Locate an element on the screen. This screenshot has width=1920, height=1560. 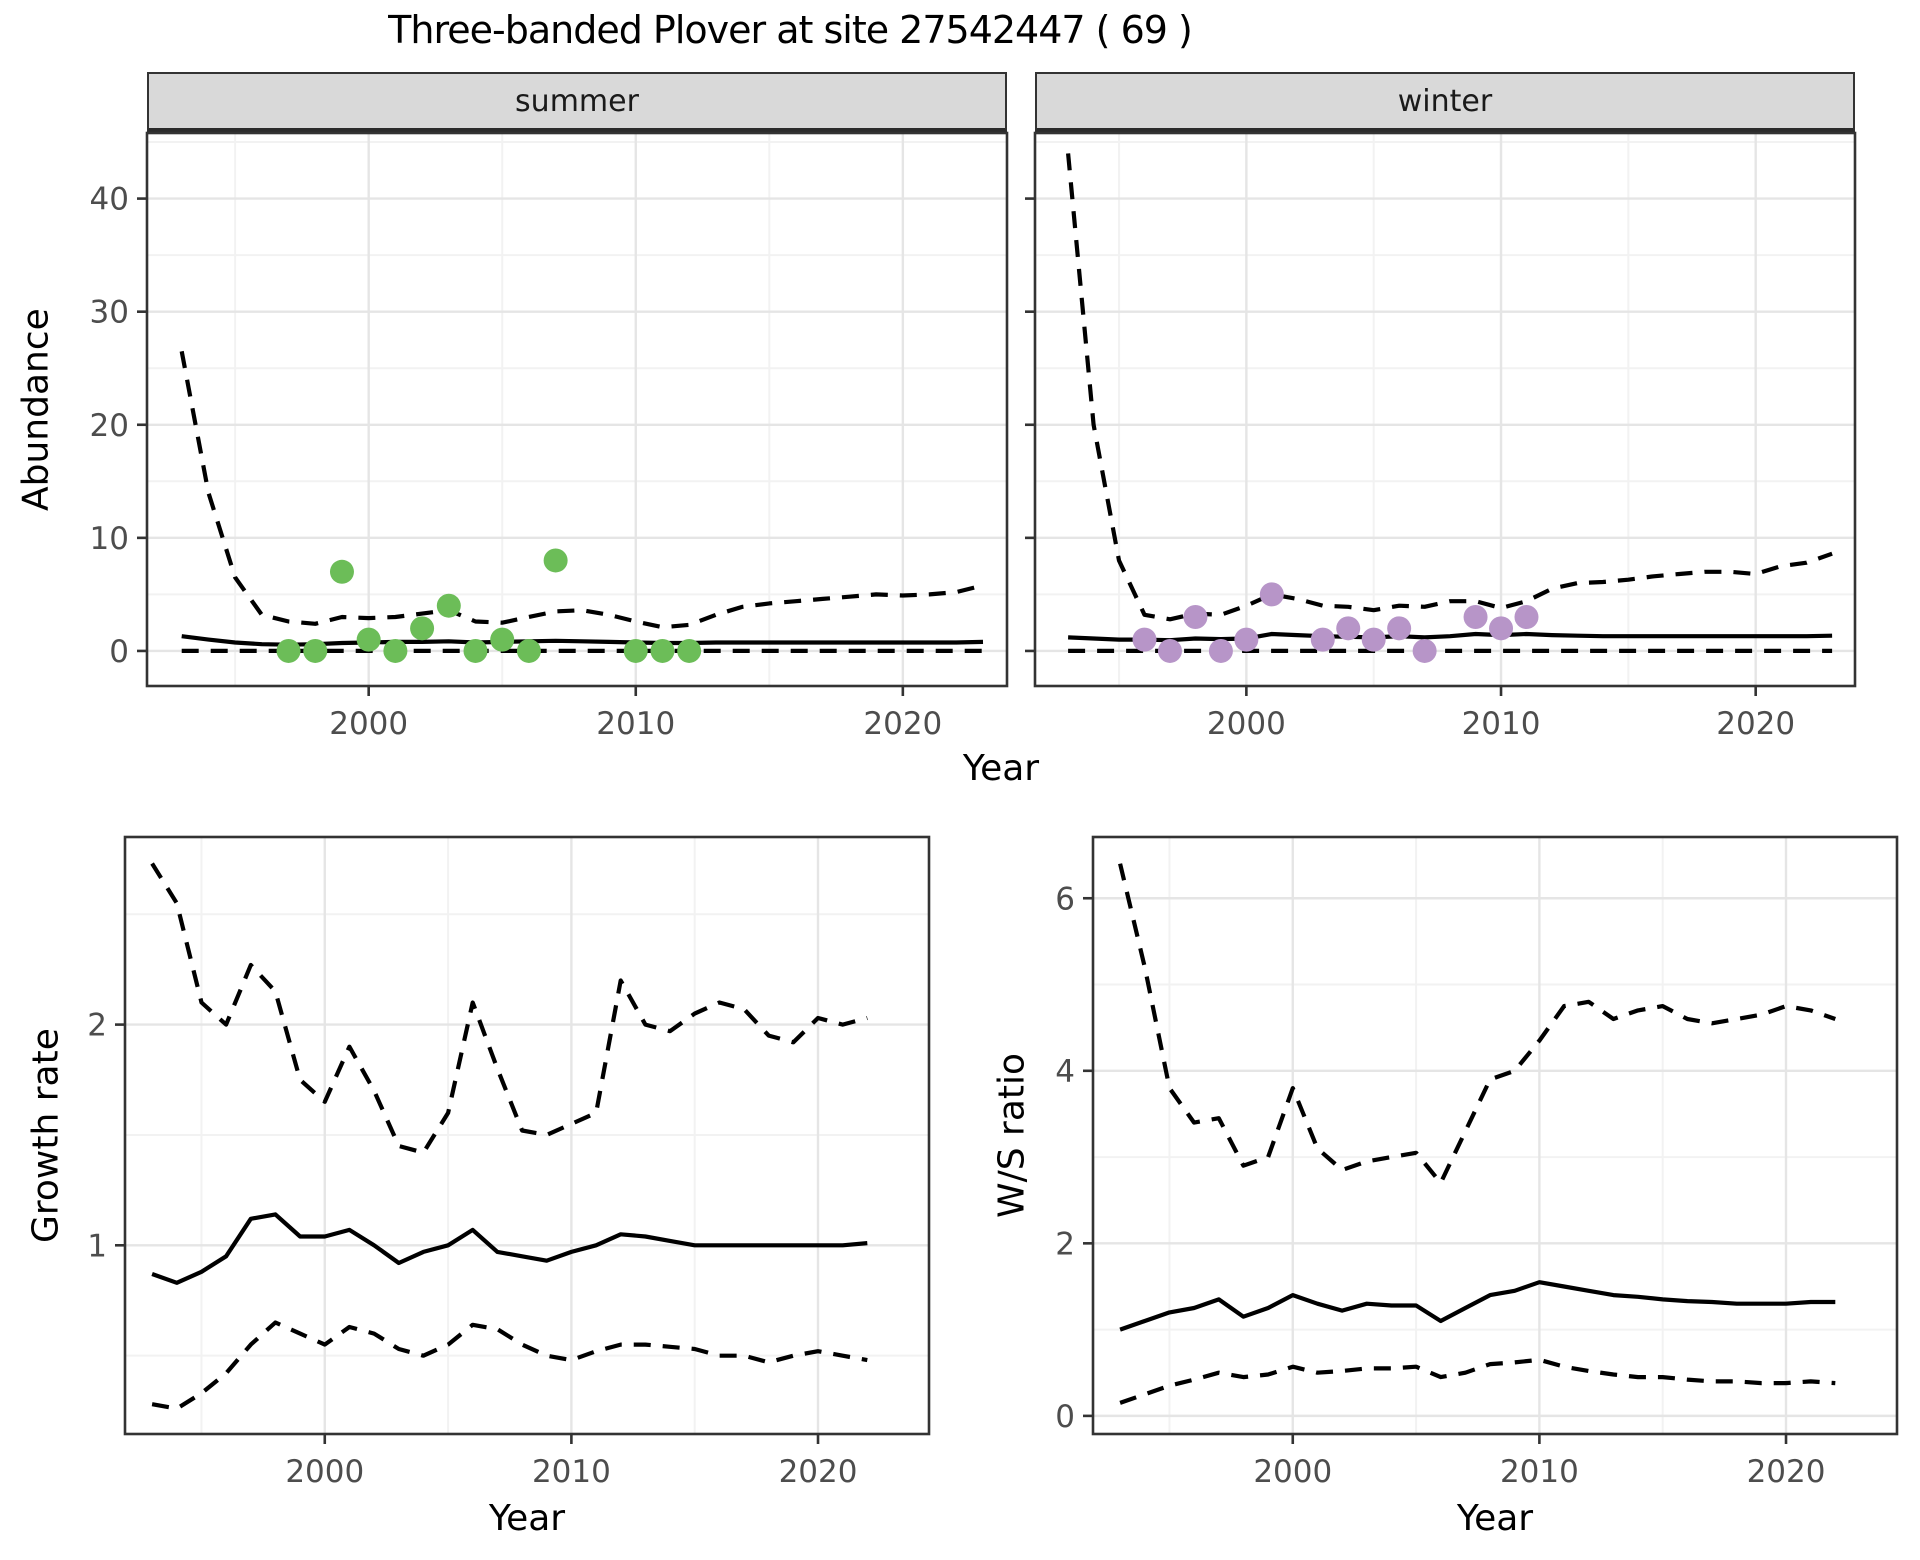
y-tick-label: 40 is located at coordinates (109, 200).